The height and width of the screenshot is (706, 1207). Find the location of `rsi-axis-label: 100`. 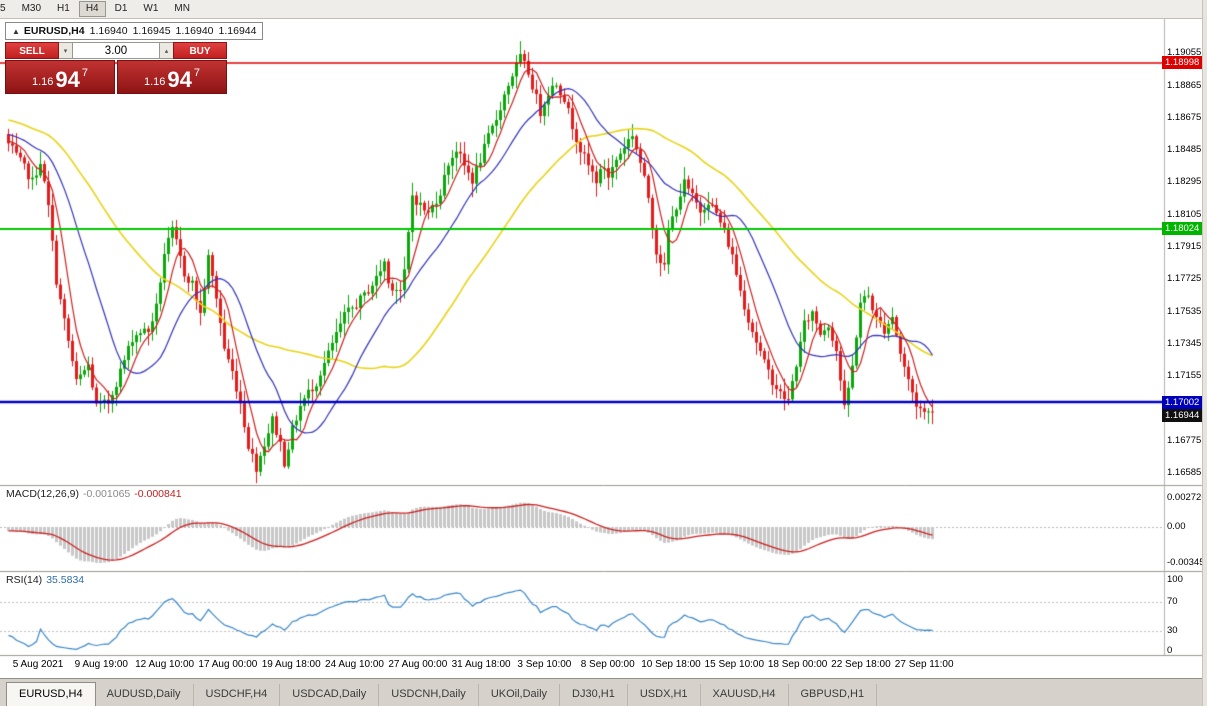

rsi-axis-label: 100 is located at coordinates (1175, 579).